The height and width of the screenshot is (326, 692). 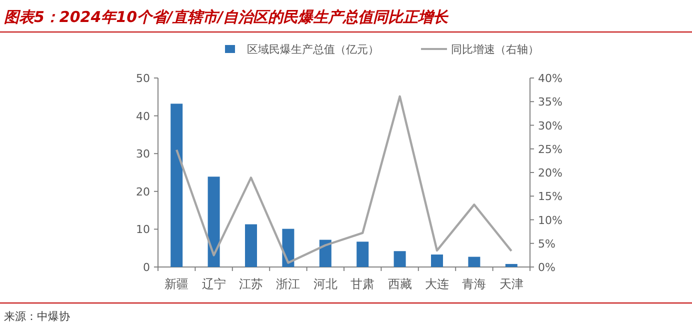 I want to click on x-tick-label: 河北, so click(x=325, y=284).